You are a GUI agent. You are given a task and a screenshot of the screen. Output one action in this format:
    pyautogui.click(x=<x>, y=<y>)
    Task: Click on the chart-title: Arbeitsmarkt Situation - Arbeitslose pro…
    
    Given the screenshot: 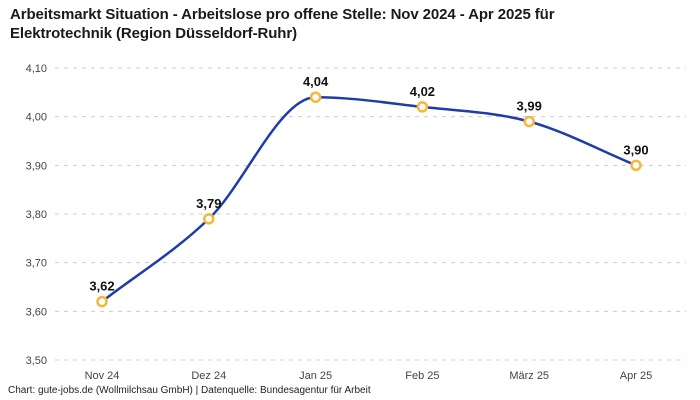 What is the action you would take?
    pyautogui.click(x=282, y=24)
    